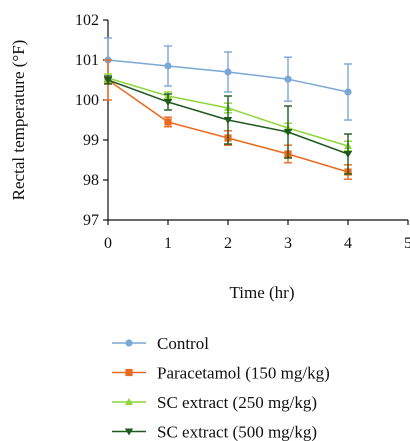  What do you see at coordinates (91, 220) in the screenshot?
I see `y-tick-label: 97` at bounding box center [91, 220].